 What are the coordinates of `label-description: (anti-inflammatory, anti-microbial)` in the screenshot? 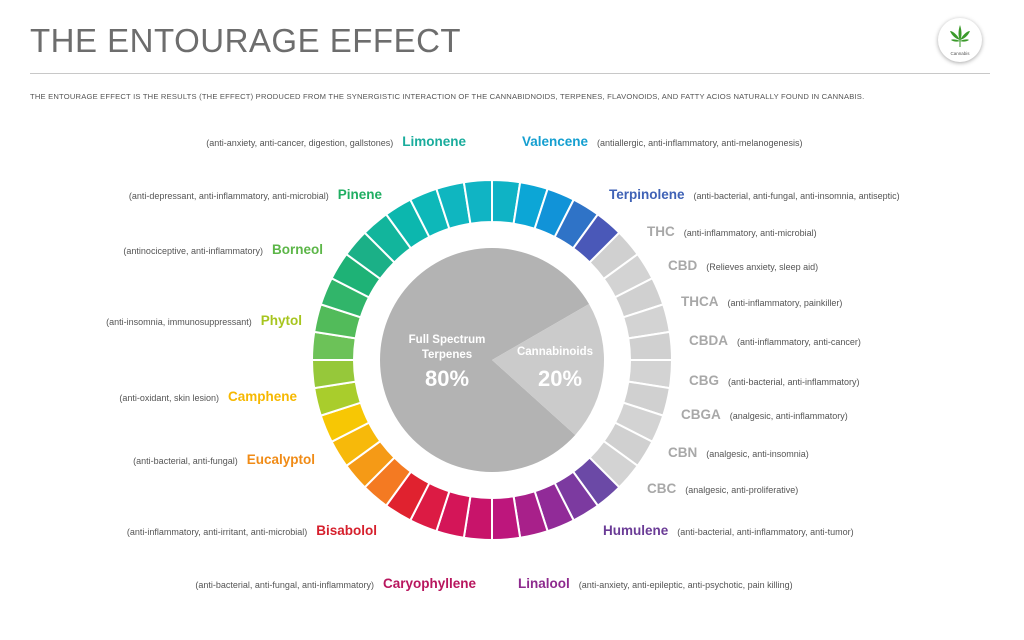 It's located at (750, 233).